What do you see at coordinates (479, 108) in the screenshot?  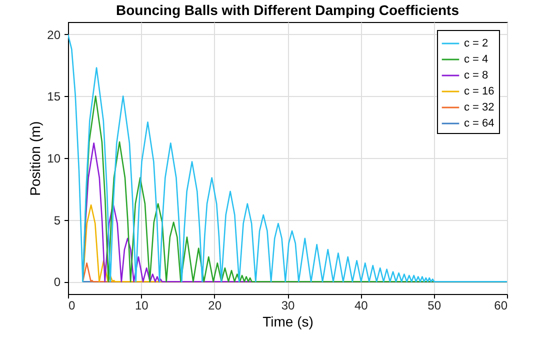 I see `legend-label: c = 32` at bounding box center [479, 108].